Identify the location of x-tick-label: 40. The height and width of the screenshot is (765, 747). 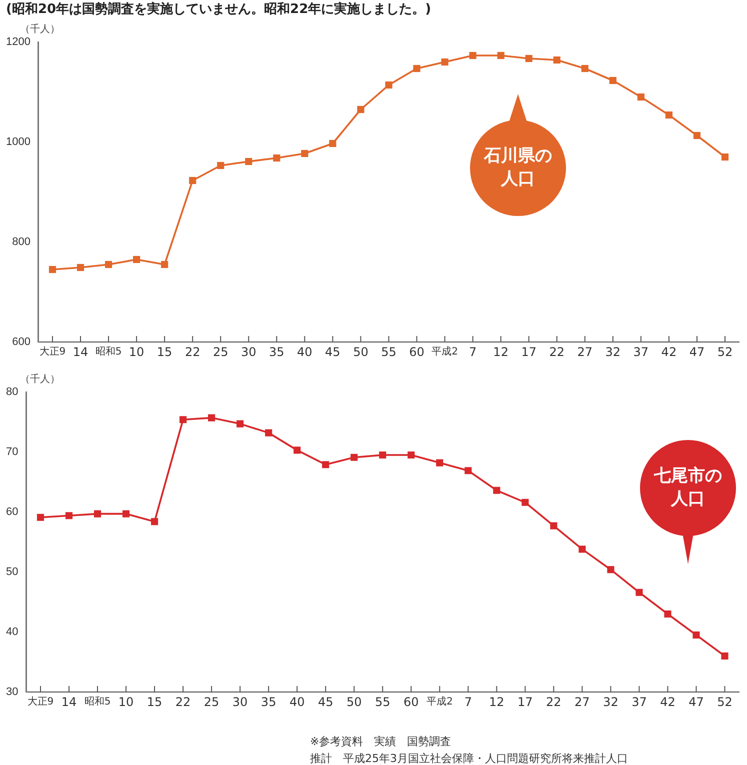
(297, 702).